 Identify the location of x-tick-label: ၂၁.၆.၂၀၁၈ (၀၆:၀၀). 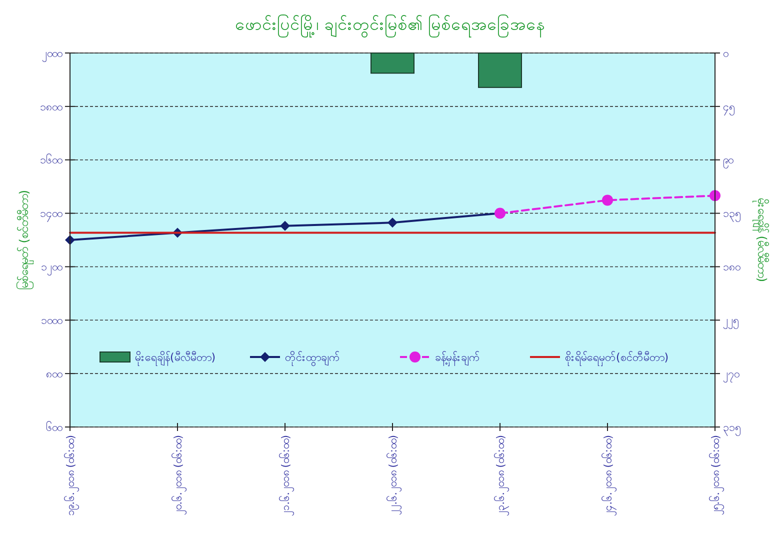
(286, 475).